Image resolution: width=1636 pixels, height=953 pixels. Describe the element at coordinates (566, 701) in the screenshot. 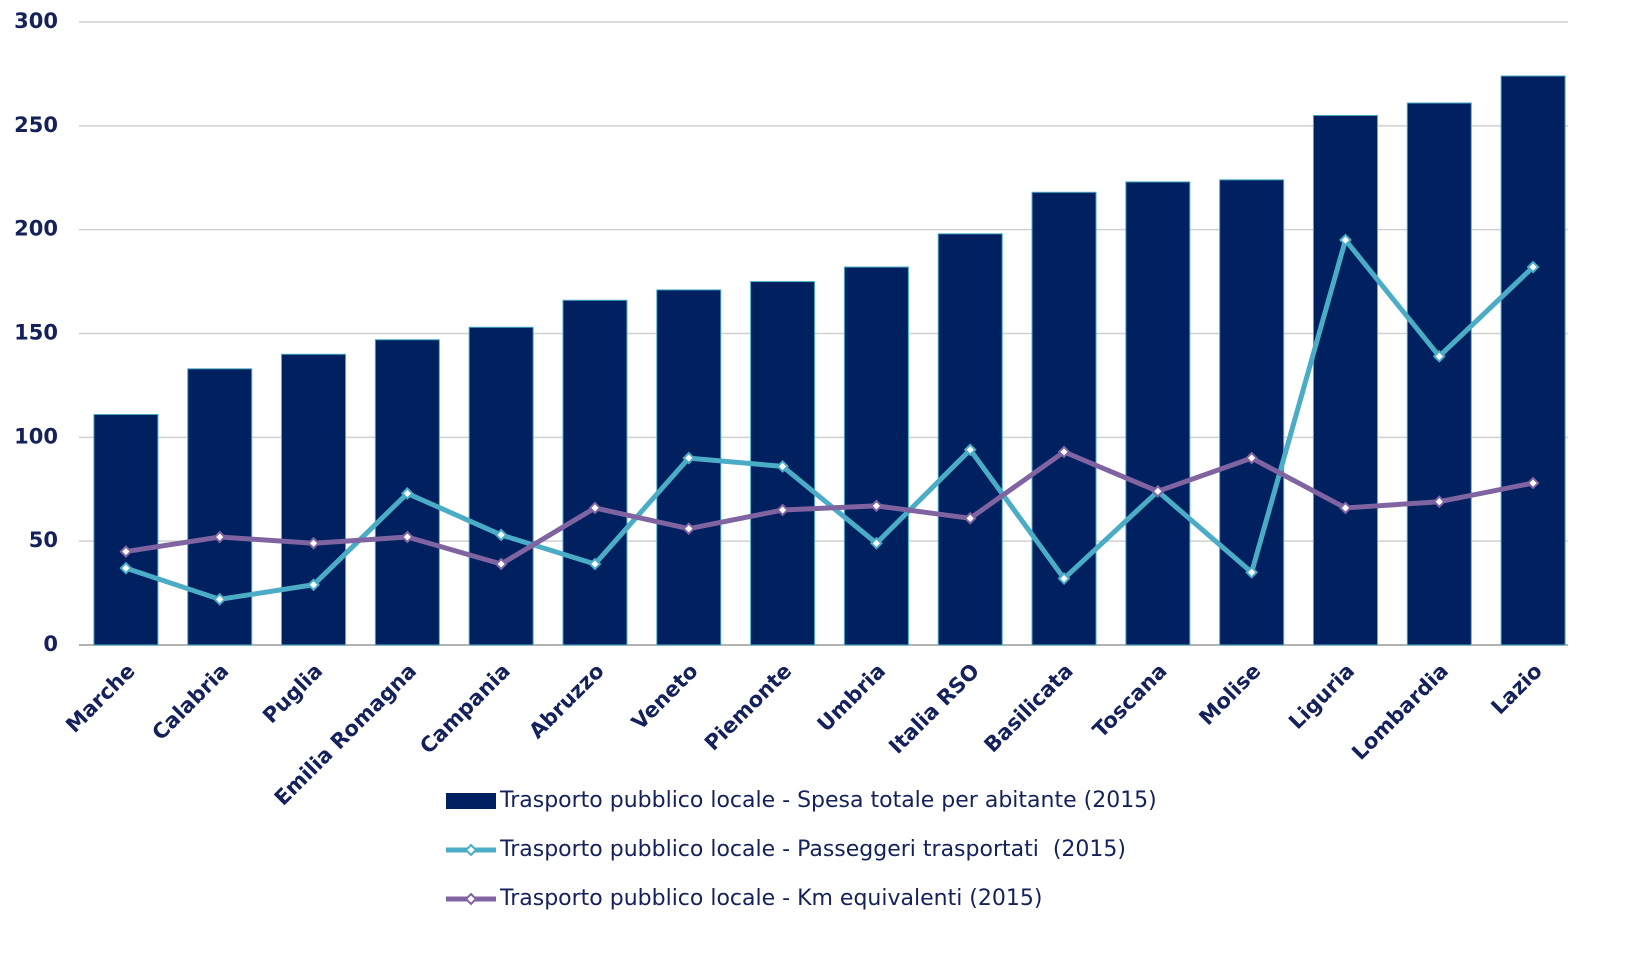

I see `x-tick-label: Abruzzo` at that location.